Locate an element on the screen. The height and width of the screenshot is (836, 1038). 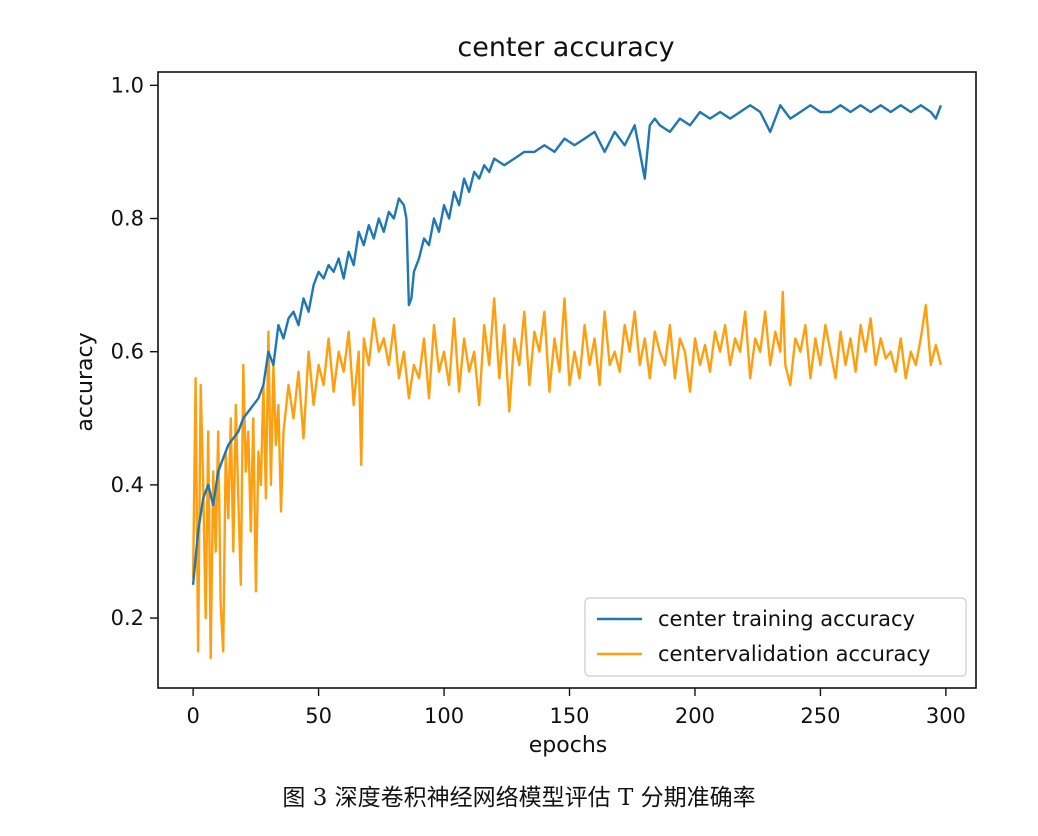
y-tick-label: 0.6 is located at coordinates (127, 352).